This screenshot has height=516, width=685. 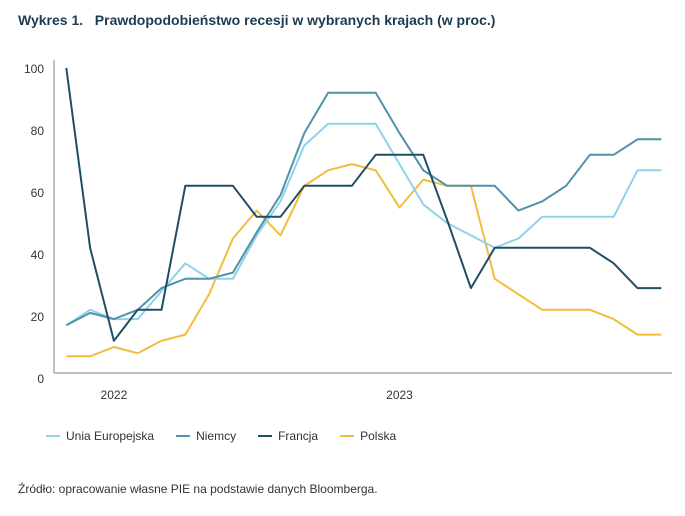 I want to click on figure-number: Wykres 1., so click(x=51, y=20).